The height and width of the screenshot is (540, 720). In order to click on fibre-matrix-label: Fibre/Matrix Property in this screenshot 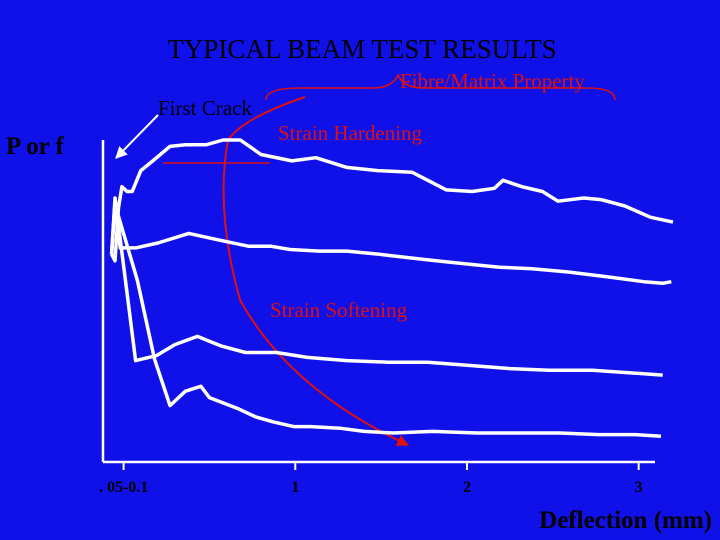, I will do `click(492, 81)`.